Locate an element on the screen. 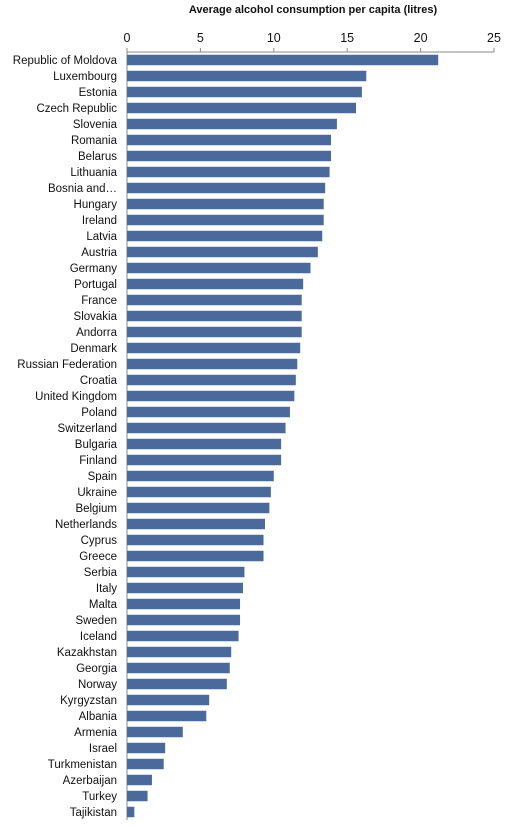 This screenshot has height=826, width=510. category-label: Slovenia is located at coordinates (95, 125).